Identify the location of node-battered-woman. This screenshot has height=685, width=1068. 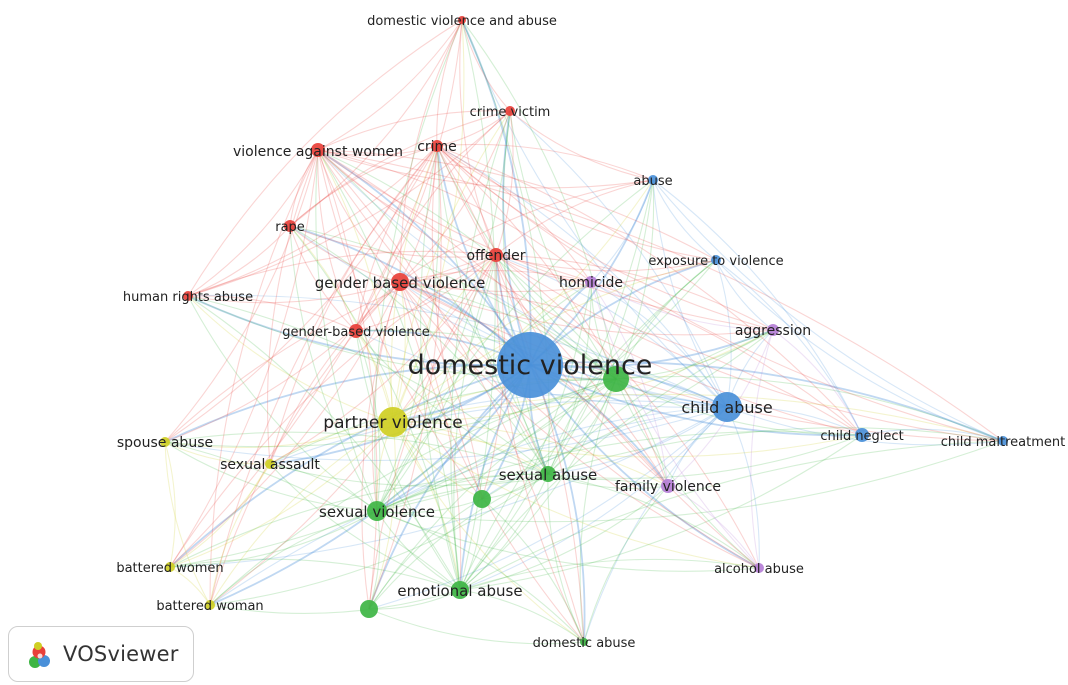
(210, 605).